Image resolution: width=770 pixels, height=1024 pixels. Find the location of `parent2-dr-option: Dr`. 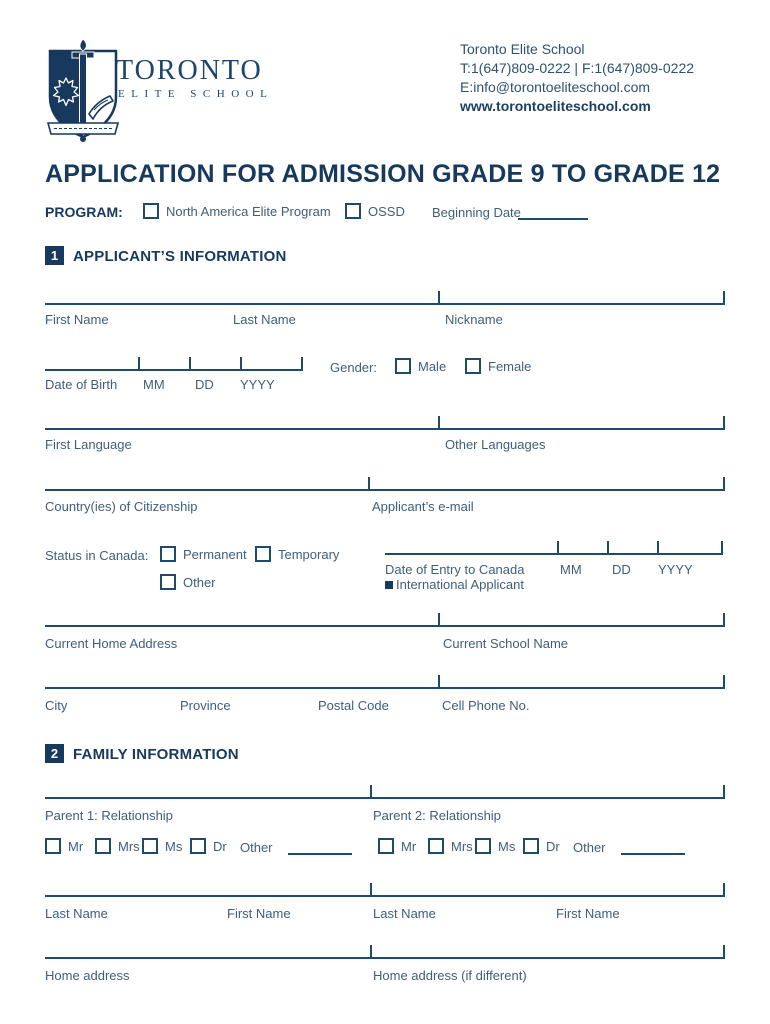

parent2-dr-option: Dr is located at coordinates (541, 846).